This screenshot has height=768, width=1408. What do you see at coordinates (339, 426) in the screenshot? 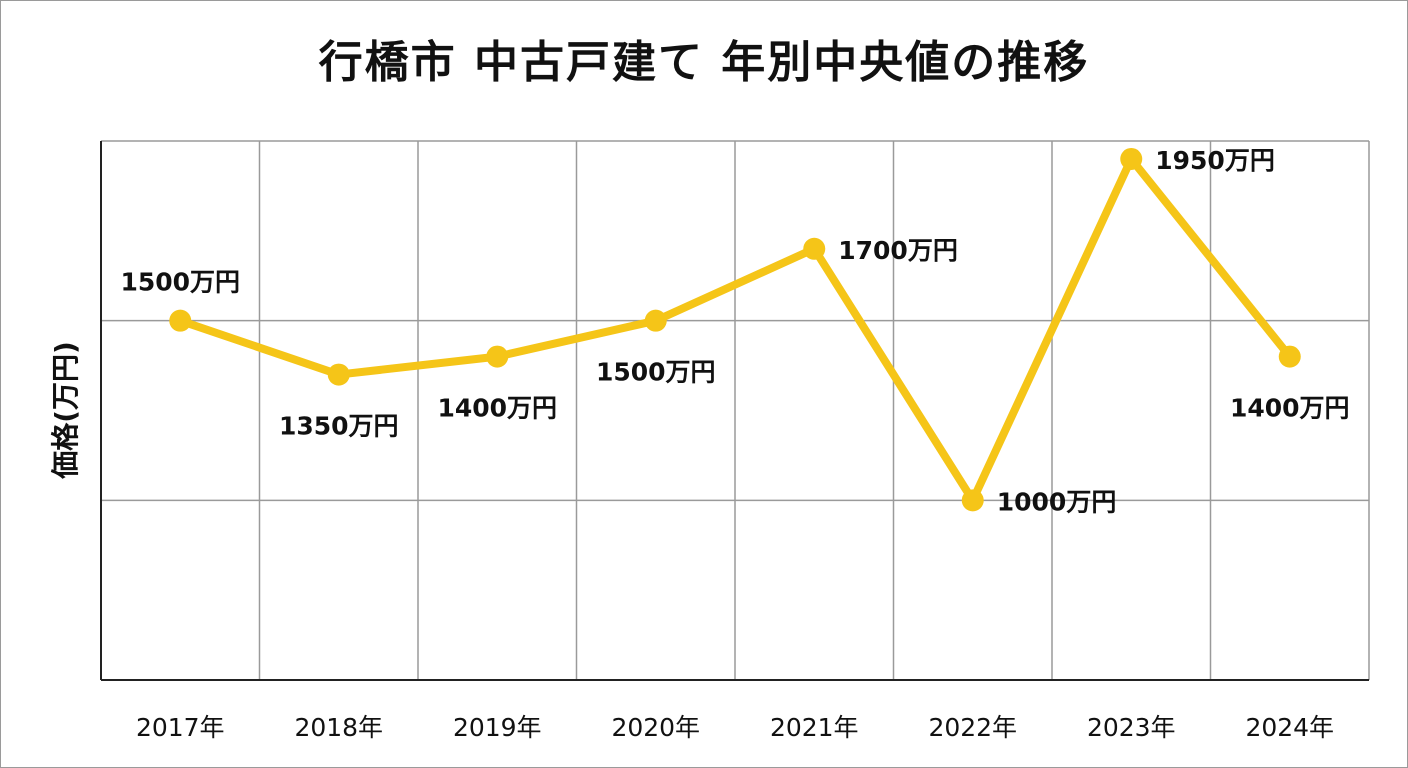
I see `data-label: 1350万円` at bounding box center [339, 426].